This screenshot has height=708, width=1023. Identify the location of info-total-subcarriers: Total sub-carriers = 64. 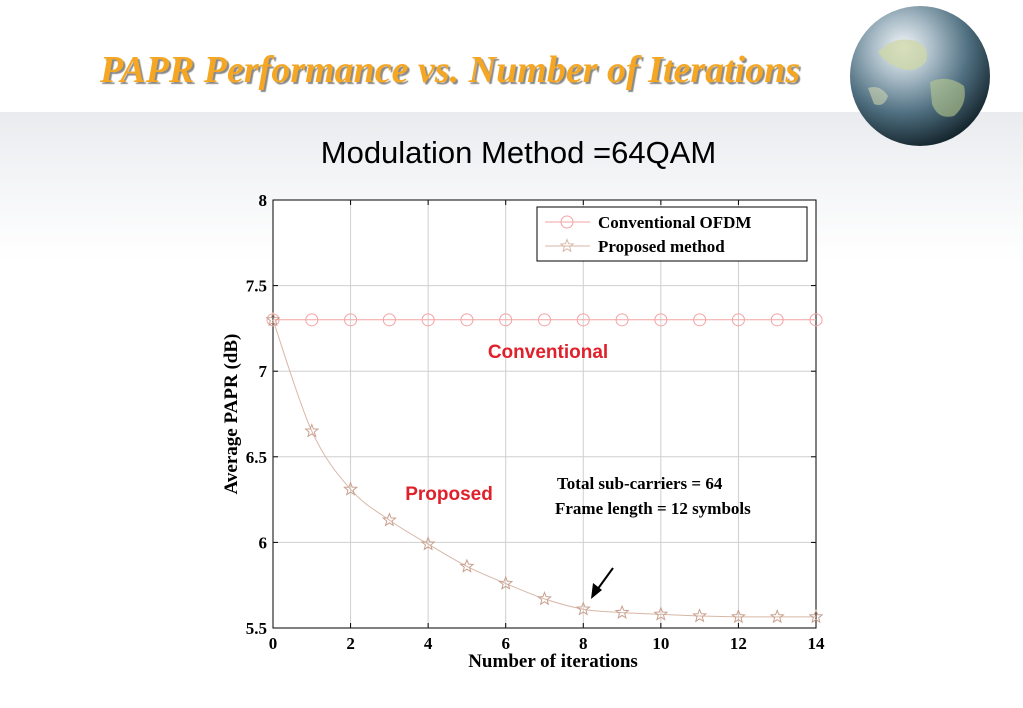
(640, 483).